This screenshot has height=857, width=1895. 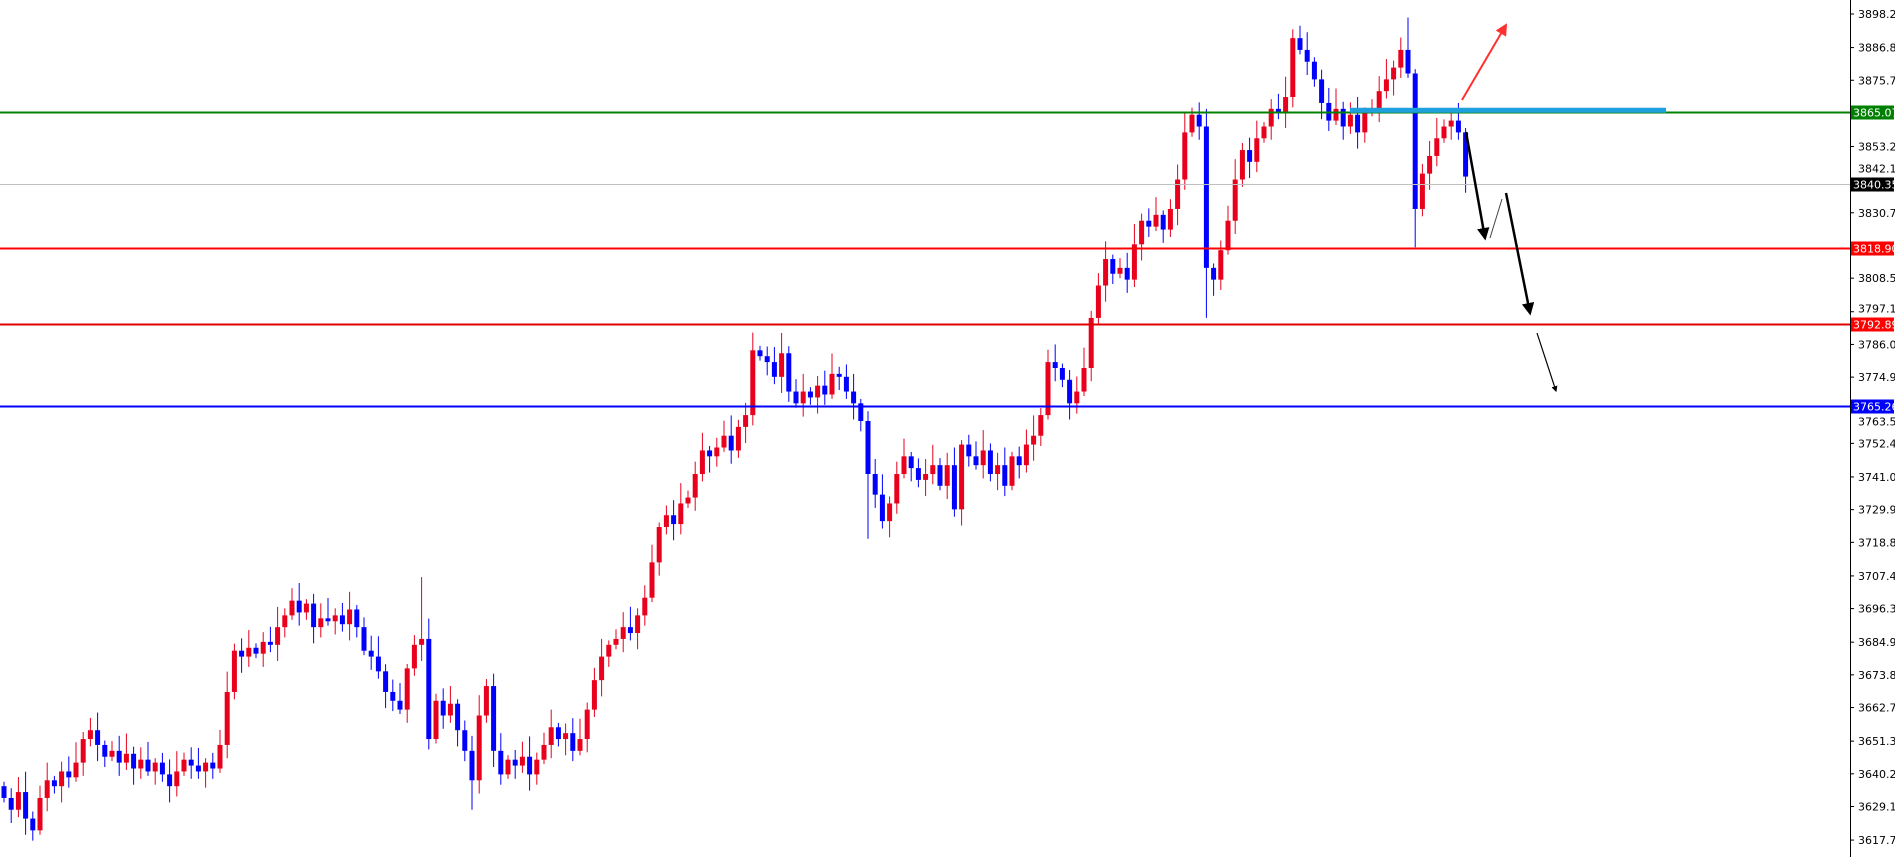 What do you see at coordinates (1876, 642) in the screenshot?
I see `y-tick-label: 3684.90` at bounding box center [1876, 642].